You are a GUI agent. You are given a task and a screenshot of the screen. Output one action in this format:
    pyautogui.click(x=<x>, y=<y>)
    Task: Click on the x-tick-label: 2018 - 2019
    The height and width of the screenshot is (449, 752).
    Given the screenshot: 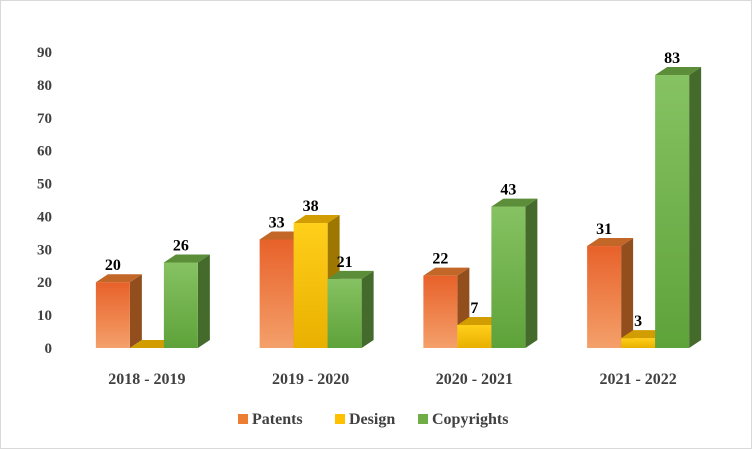 What is the action you would take?
    pyautogui.click(x=146, y=379)
    